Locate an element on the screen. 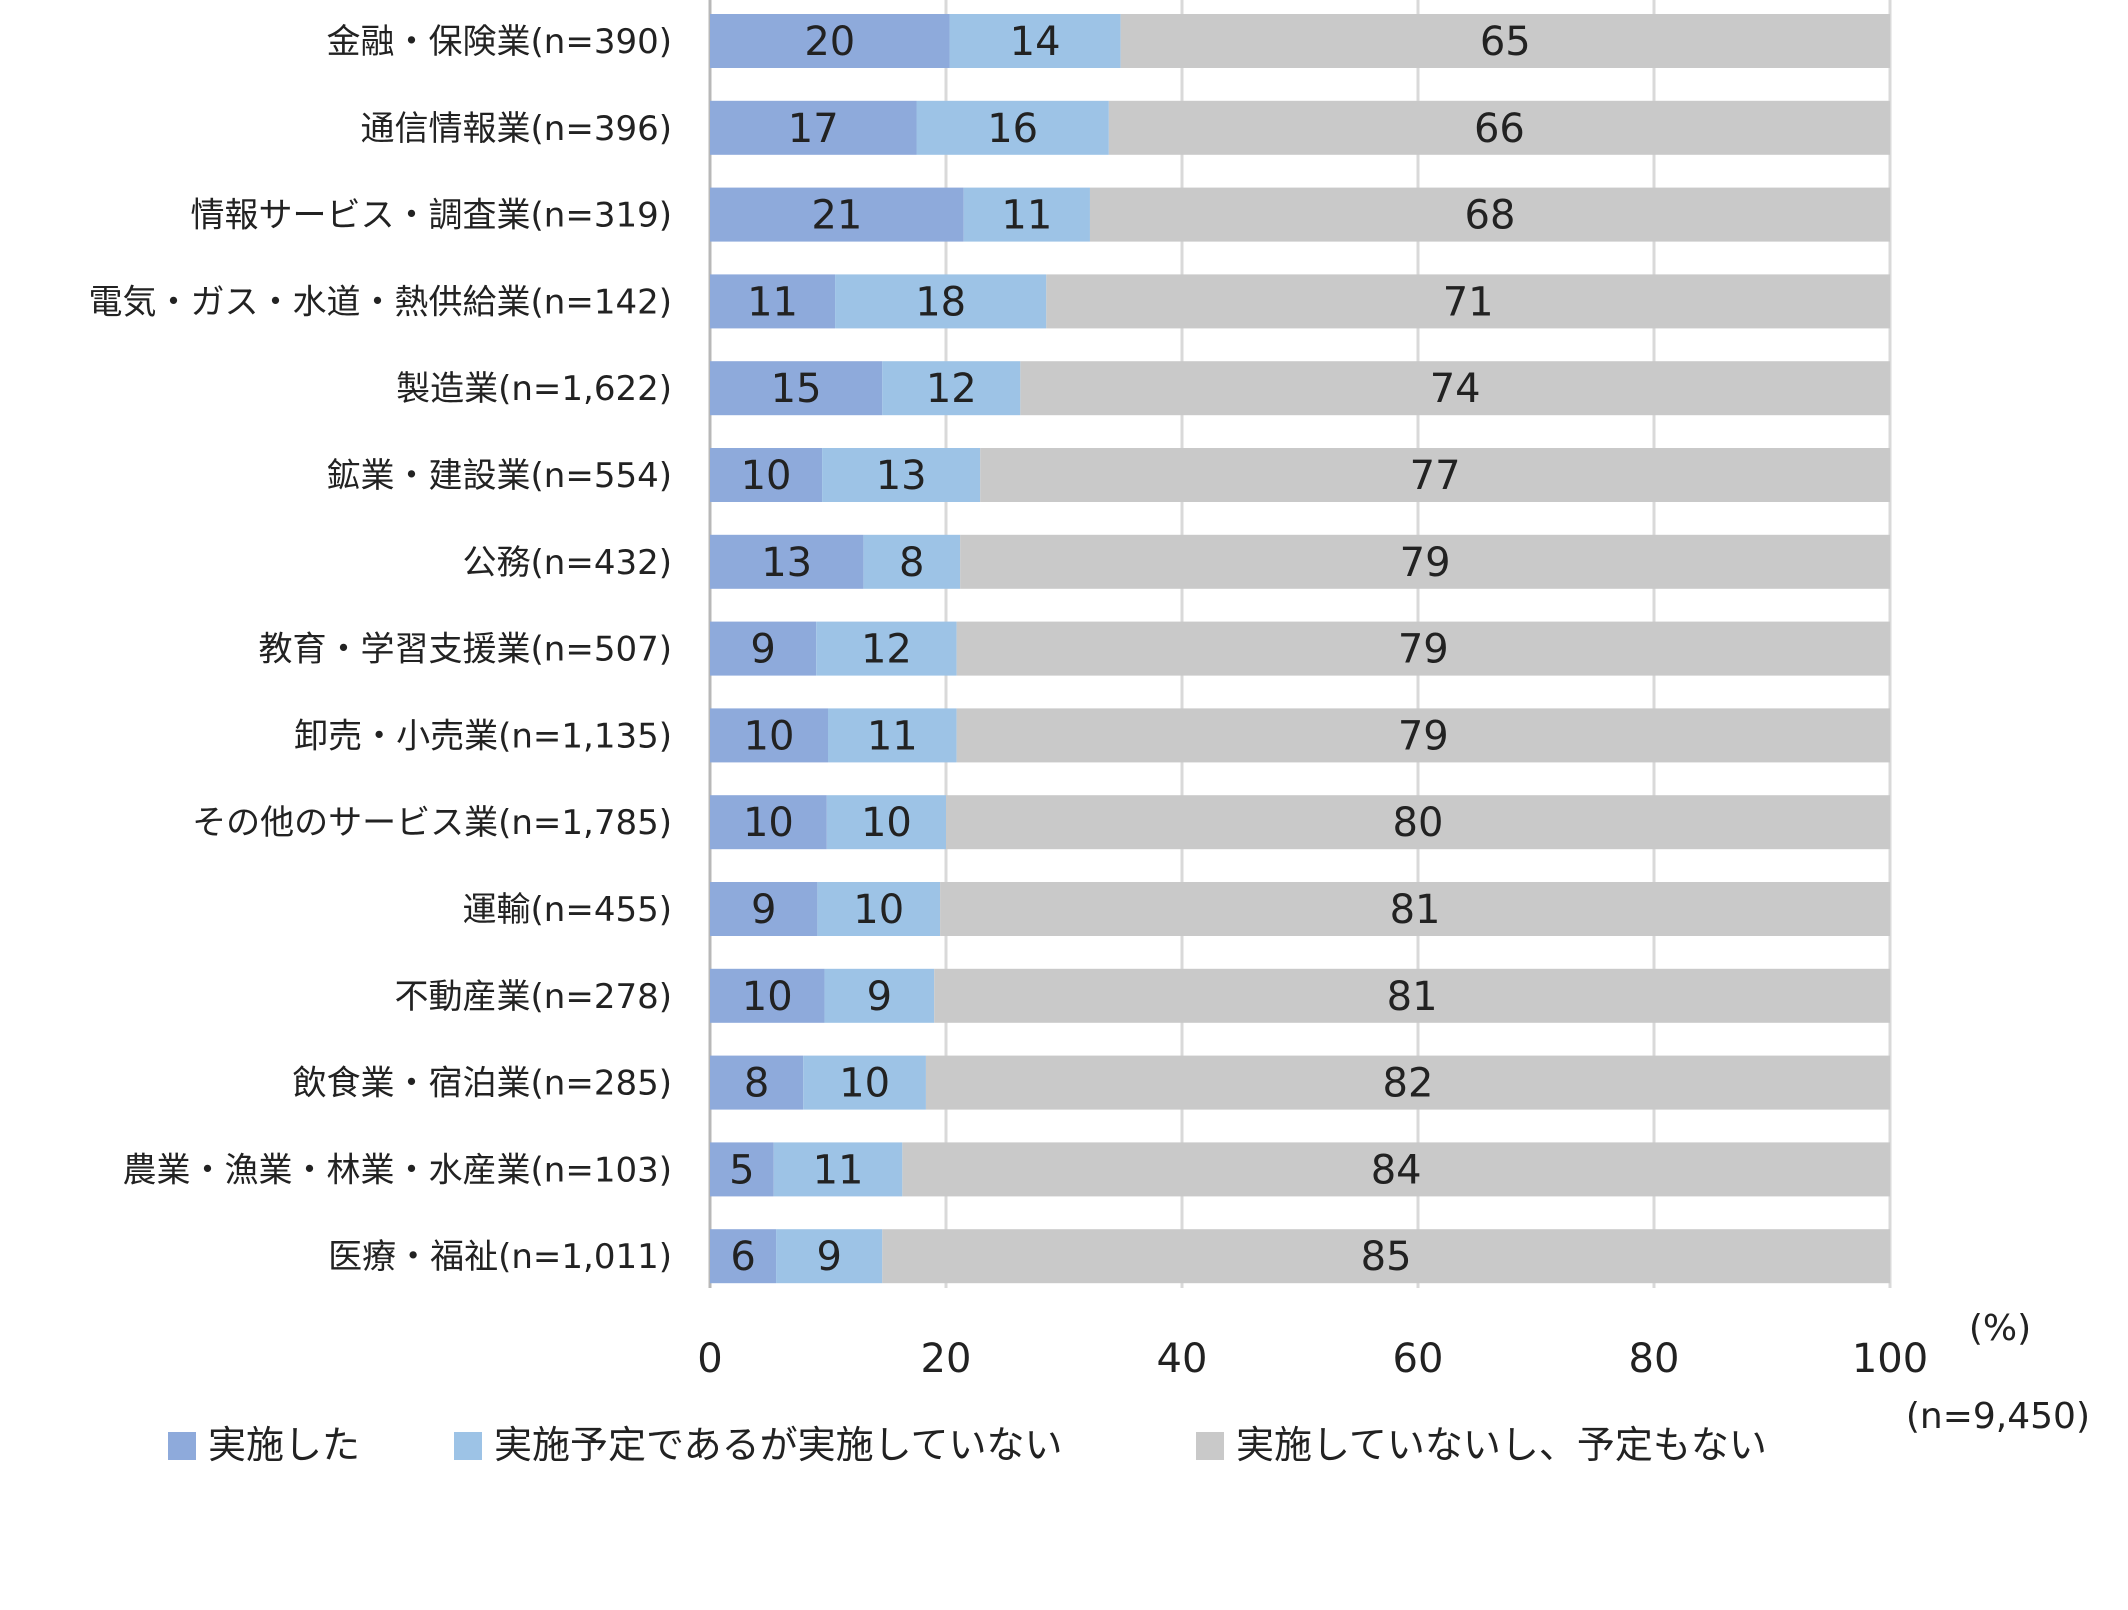  value-label-13-series-3: 82 is located at coordinates (1408, 1084).